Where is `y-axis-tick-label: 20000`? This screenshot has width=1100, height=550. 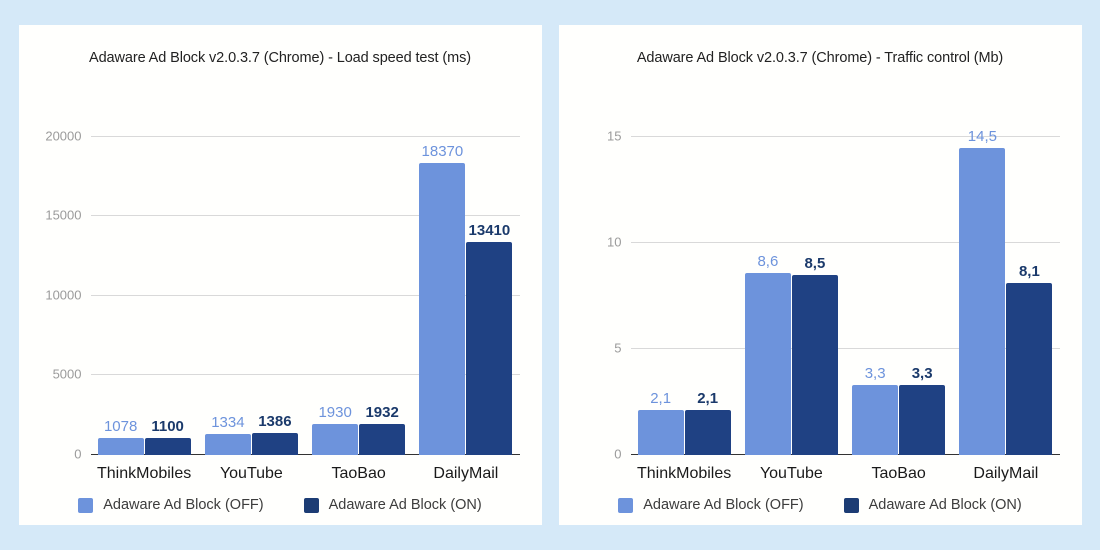 y-axis-tick-label: 20000 is located at coordinates (63, 136).